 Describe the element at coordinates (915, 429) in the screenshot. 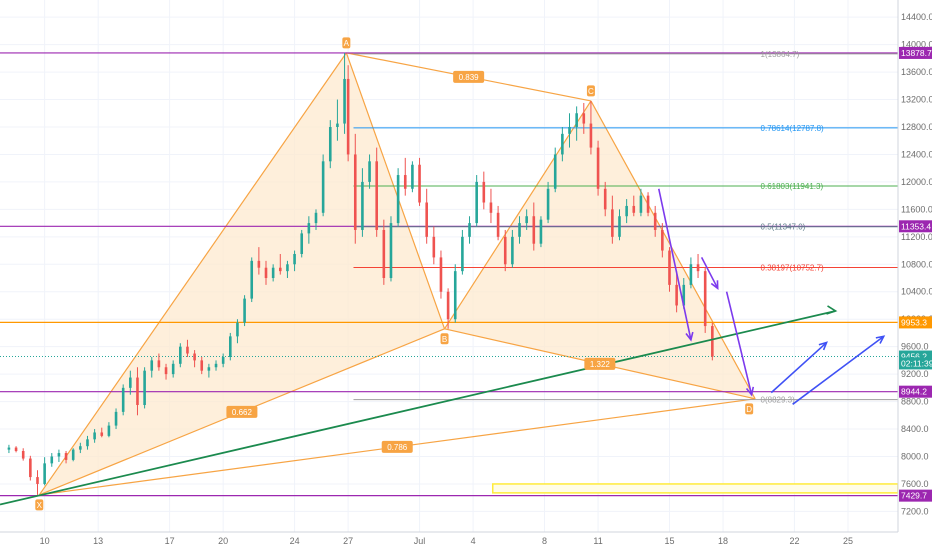

I see `price-tick-label: 8400.0` at that location.